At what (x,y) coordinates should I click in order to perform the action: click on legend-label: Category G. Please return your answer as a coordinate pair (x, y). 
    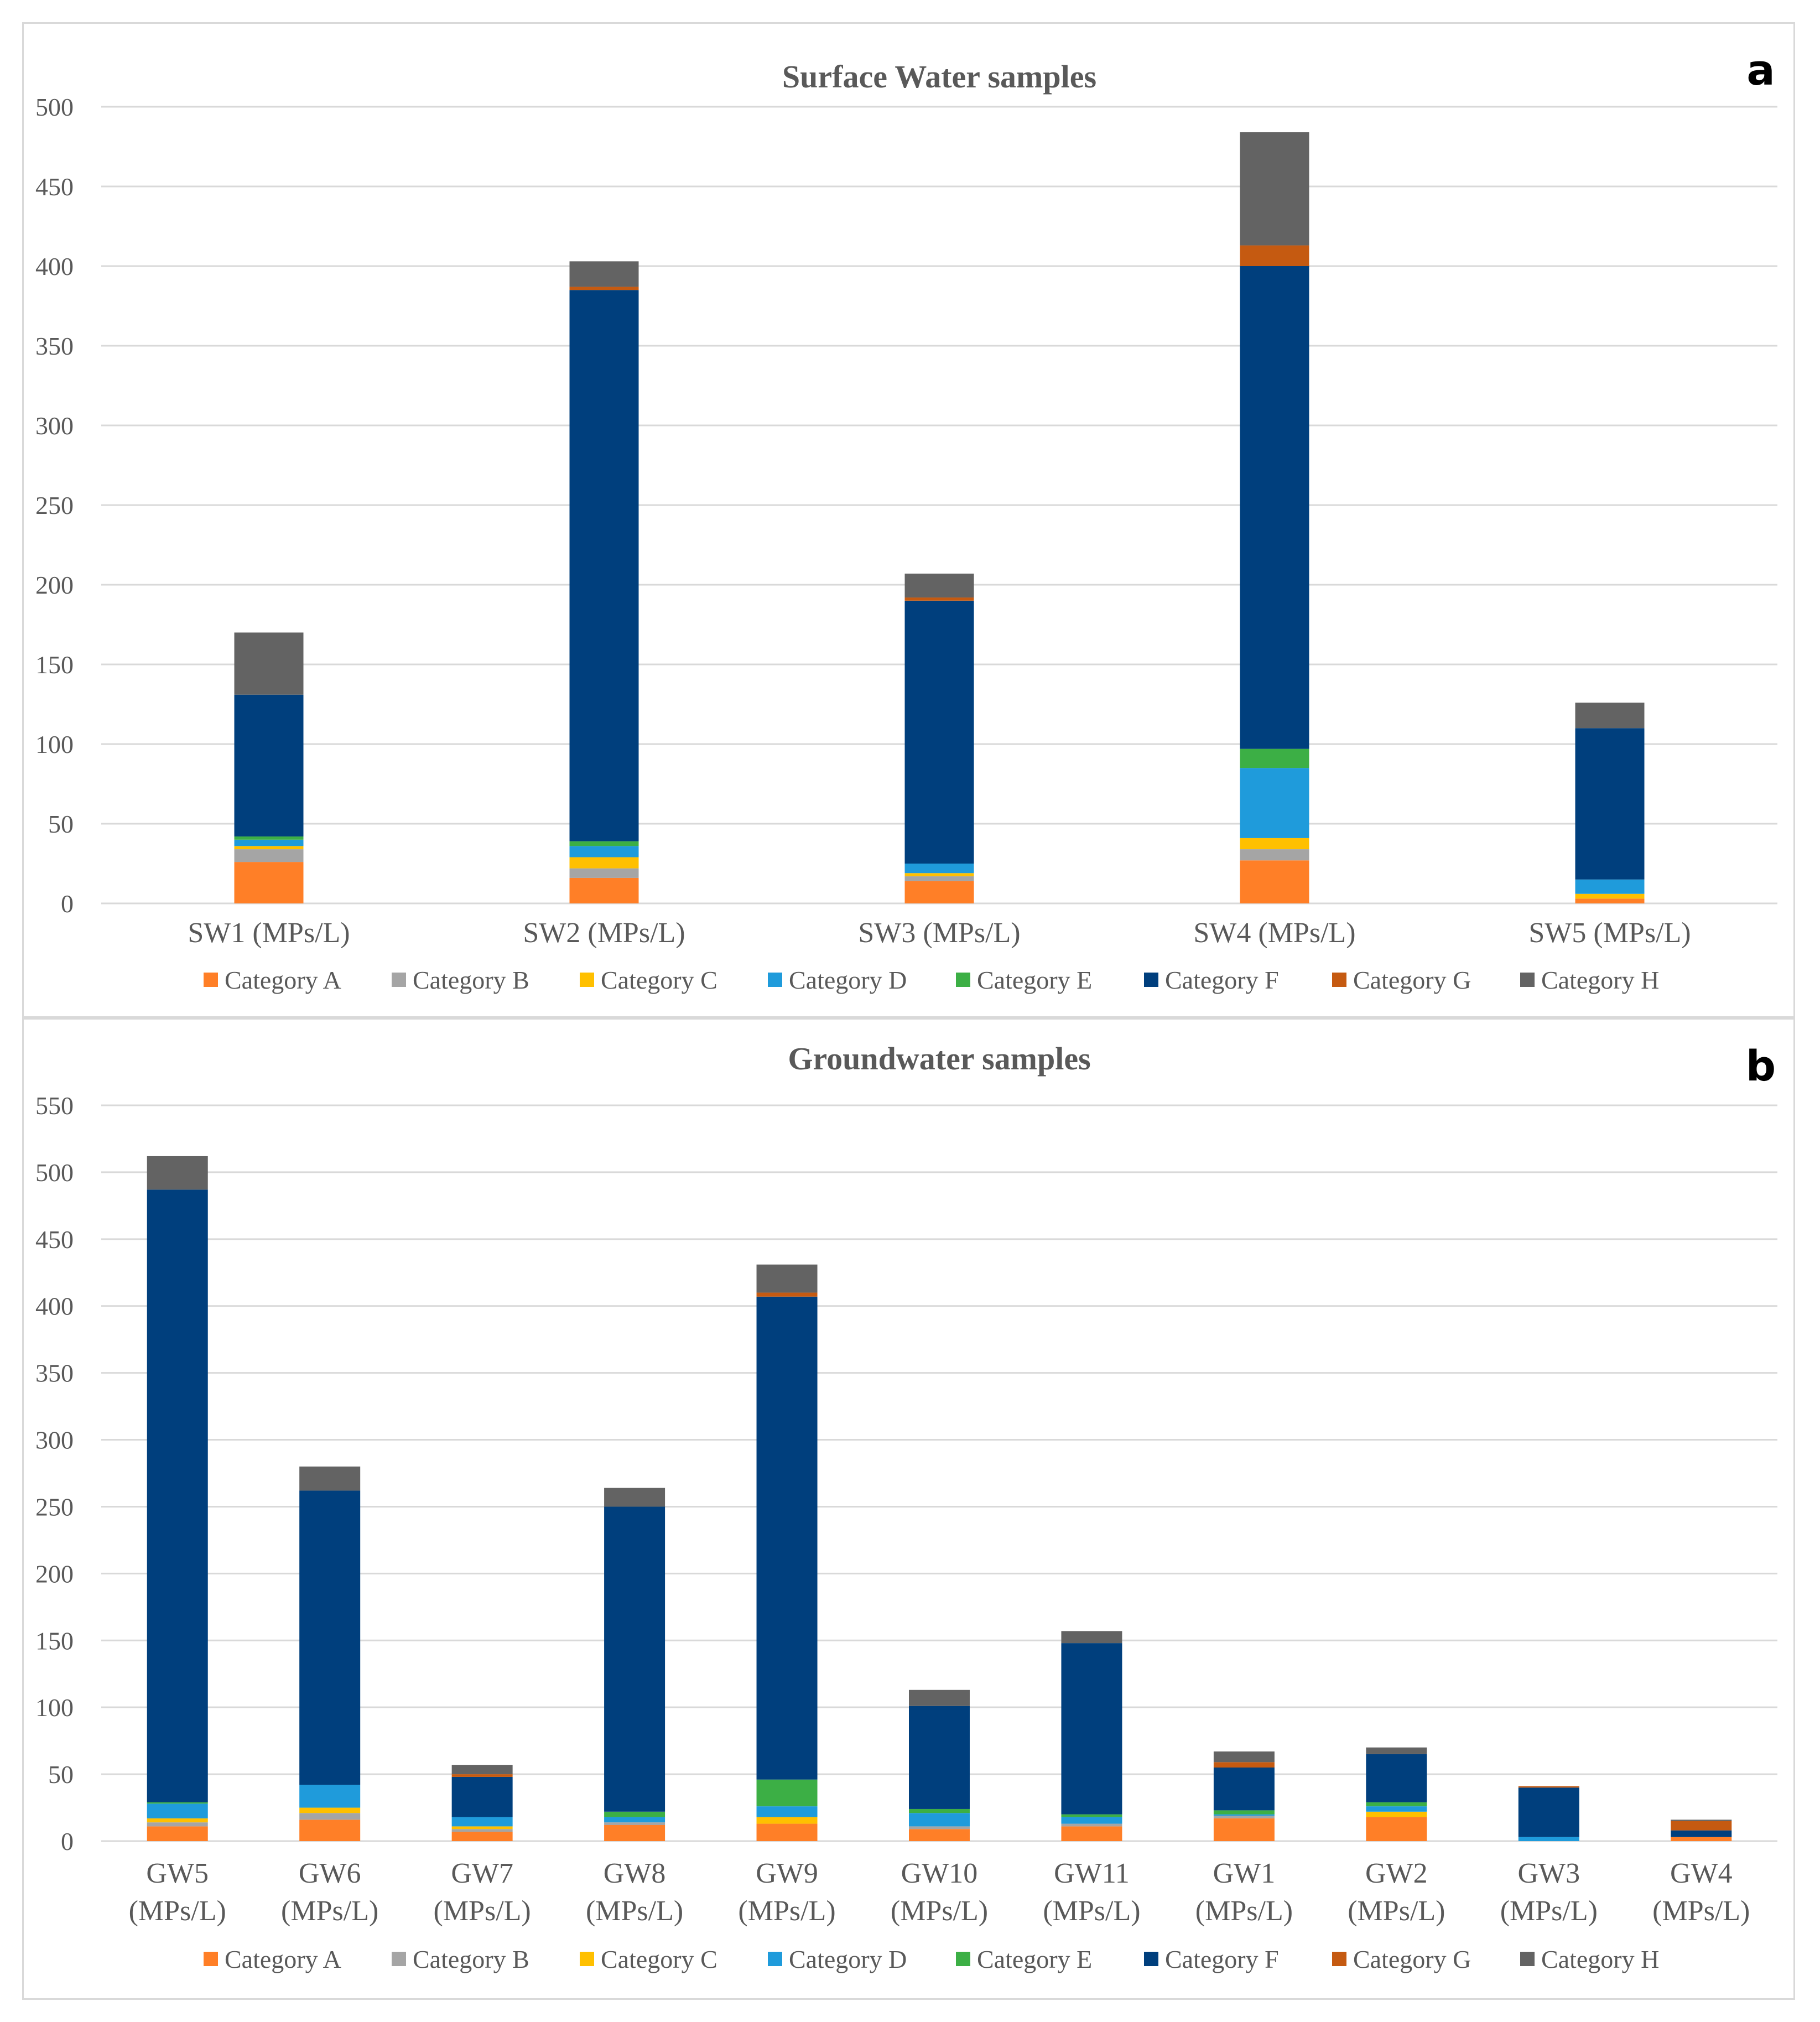
    Looking at the image, I should click on (1412, 1959).